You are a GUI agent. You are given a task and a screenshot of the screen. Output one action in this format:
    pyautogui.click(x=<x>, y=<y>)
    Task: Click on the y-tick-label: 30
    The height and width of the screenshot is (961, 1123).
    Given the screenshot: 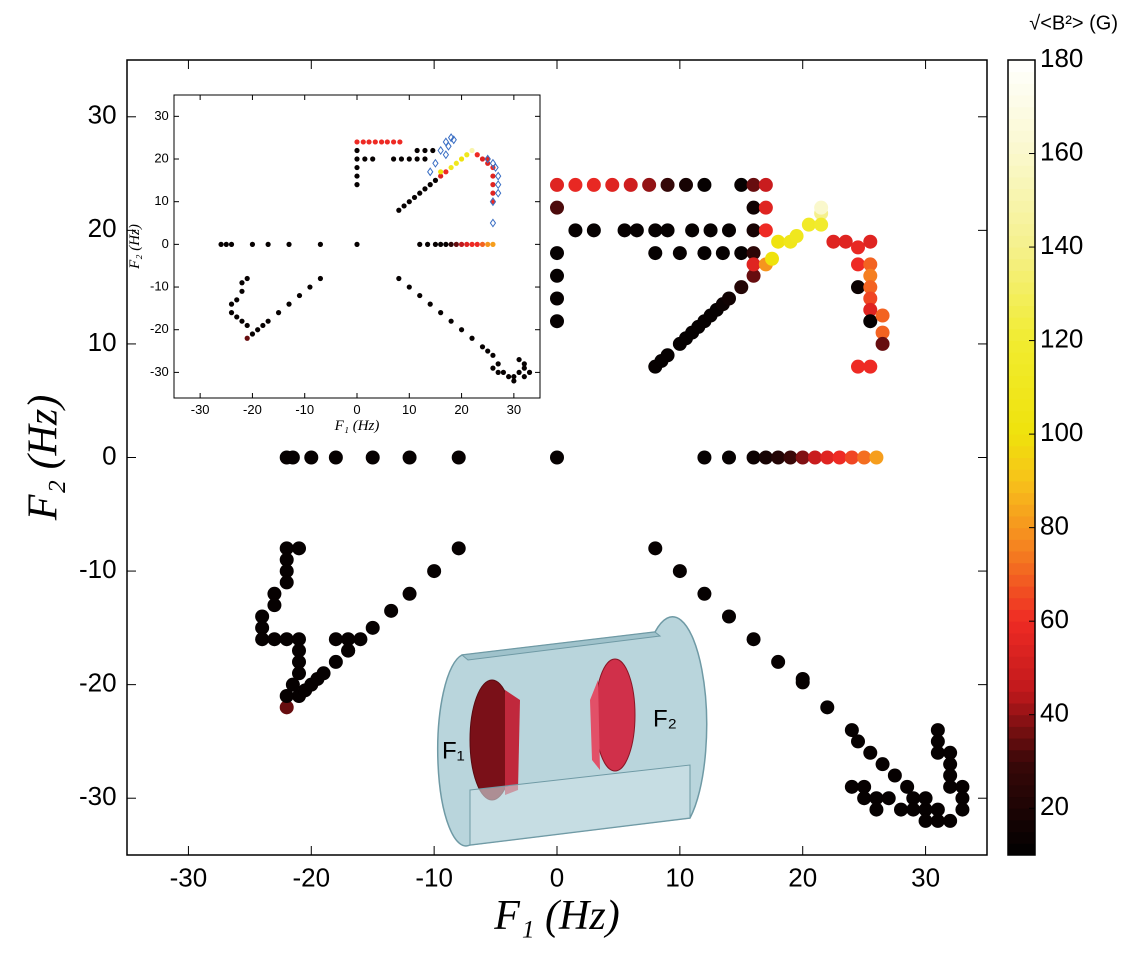 What is the action you would take?
    pyautogui.click(x=161, y=115)
    